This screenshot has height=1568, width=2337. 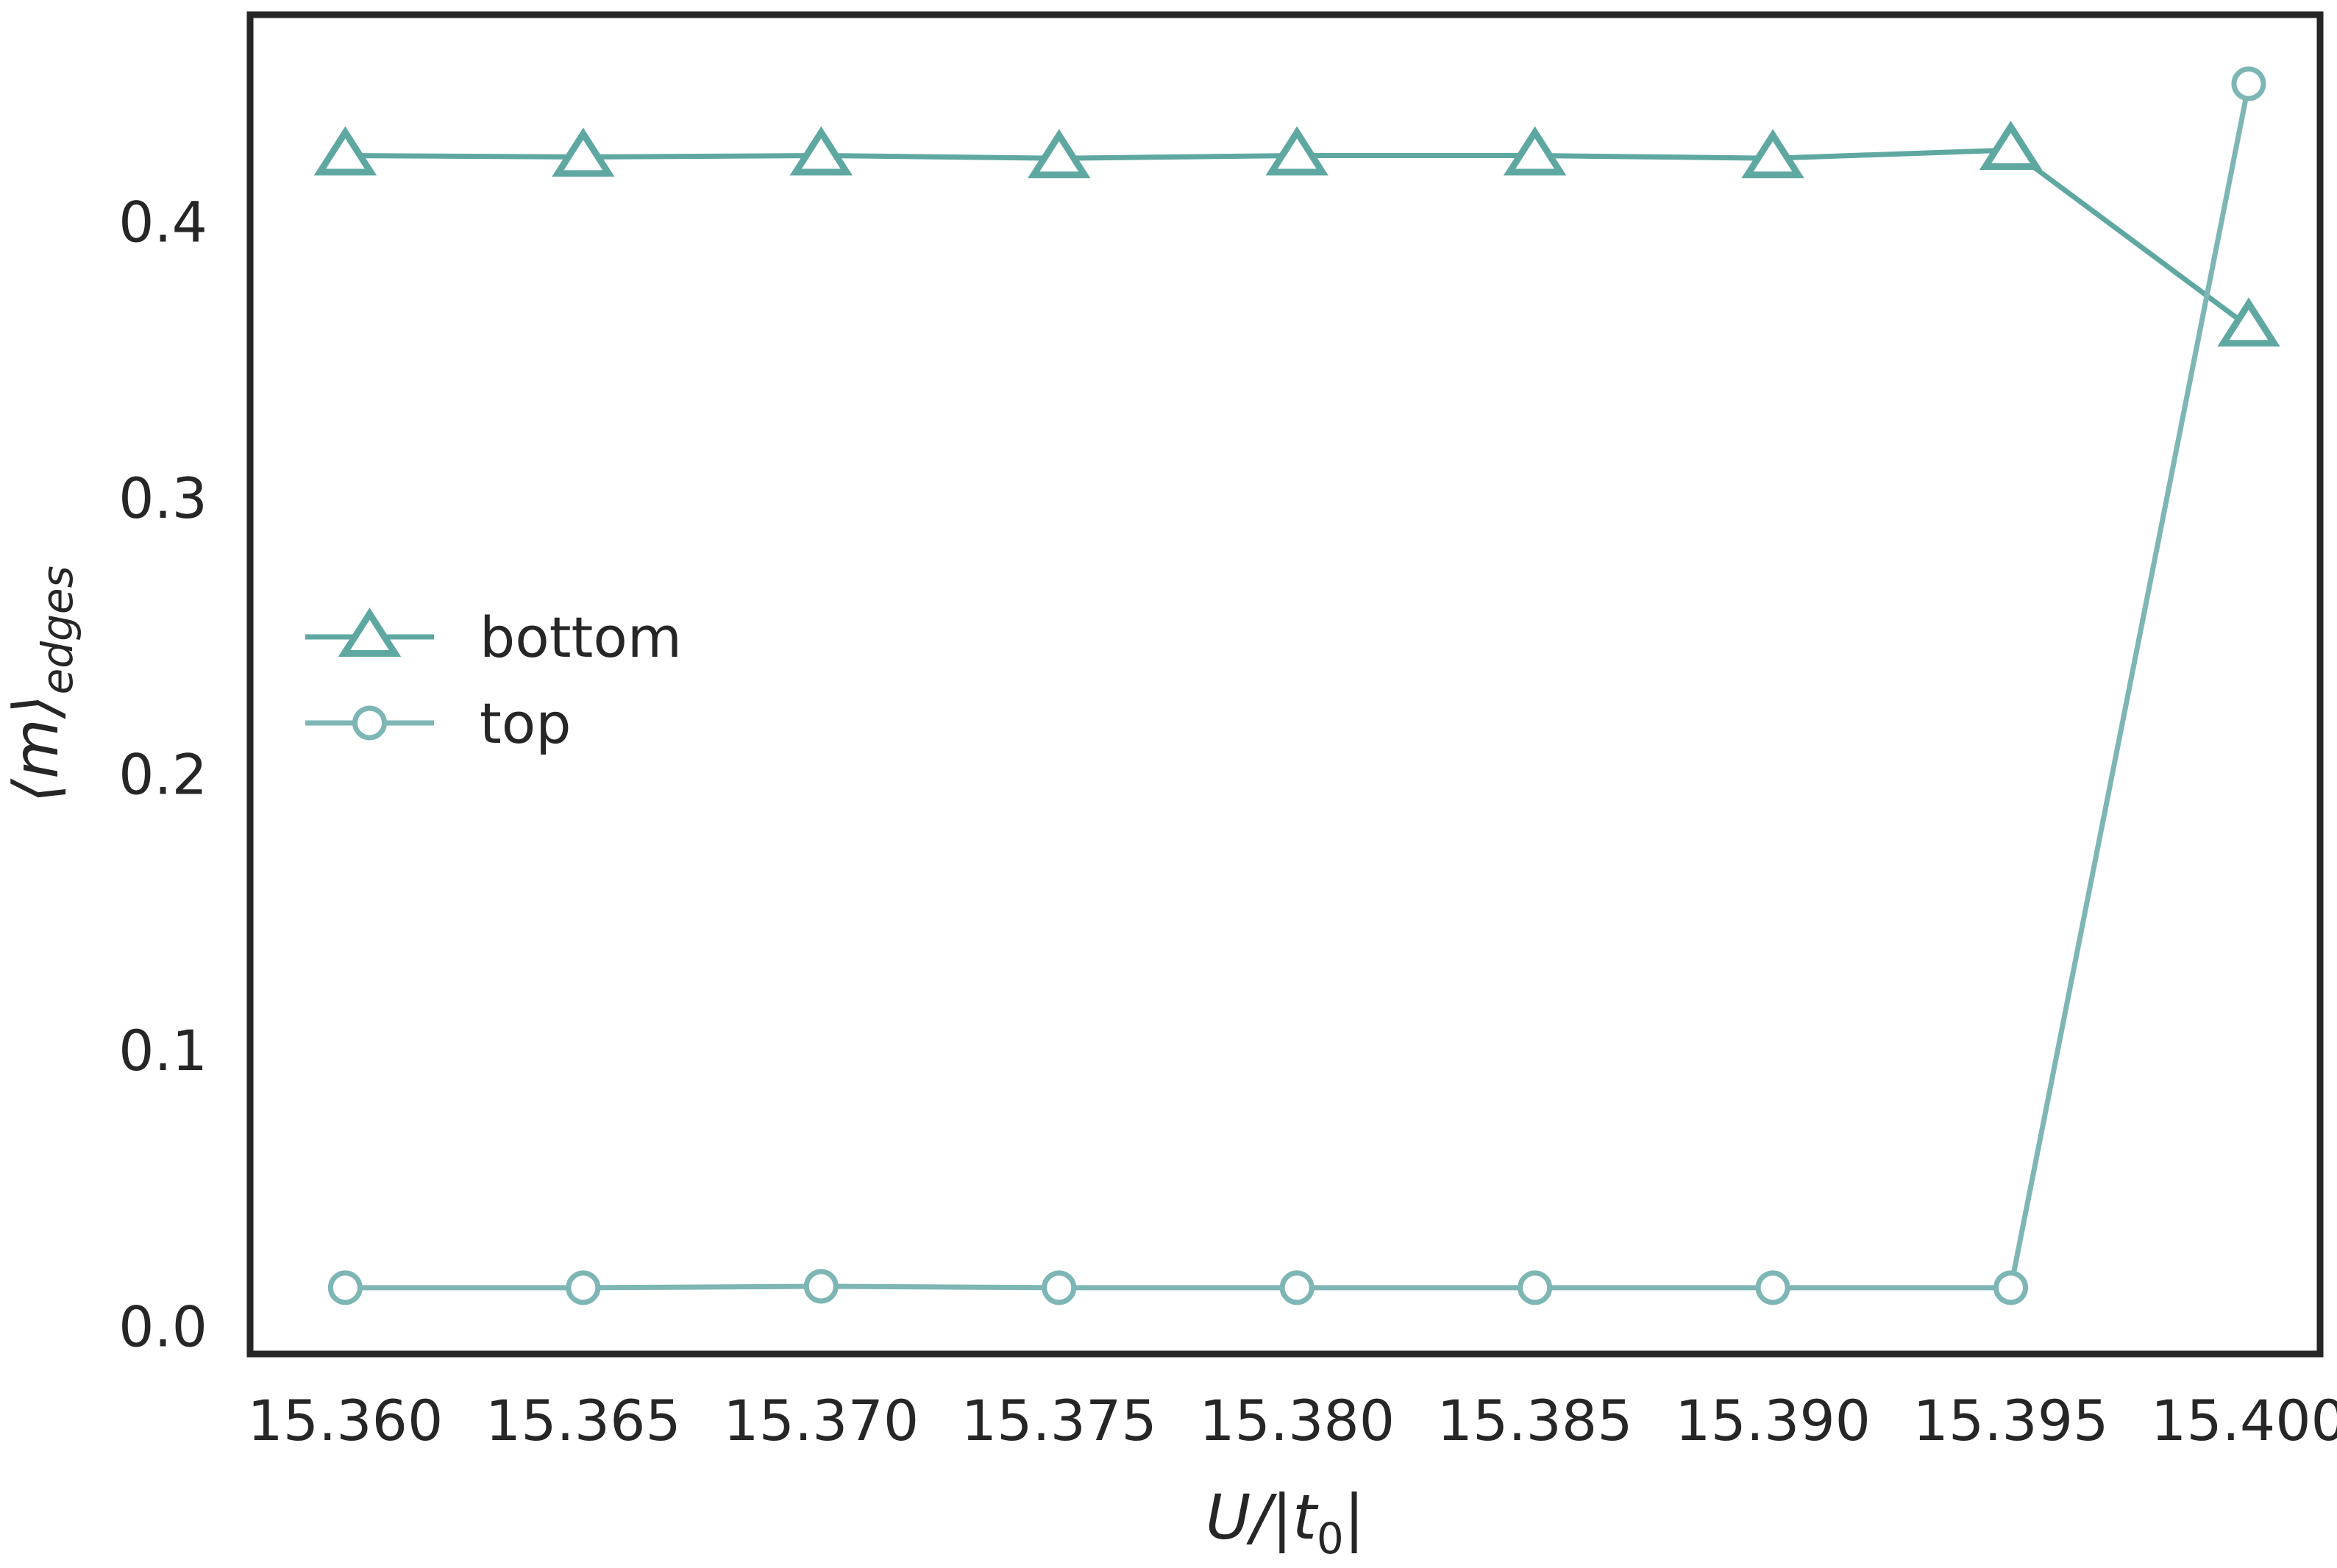 What do you see at coordinates (162, 1326) in the screenshot?
I see `y-tick-label: 0.0` at bounding box center [162, 1326].